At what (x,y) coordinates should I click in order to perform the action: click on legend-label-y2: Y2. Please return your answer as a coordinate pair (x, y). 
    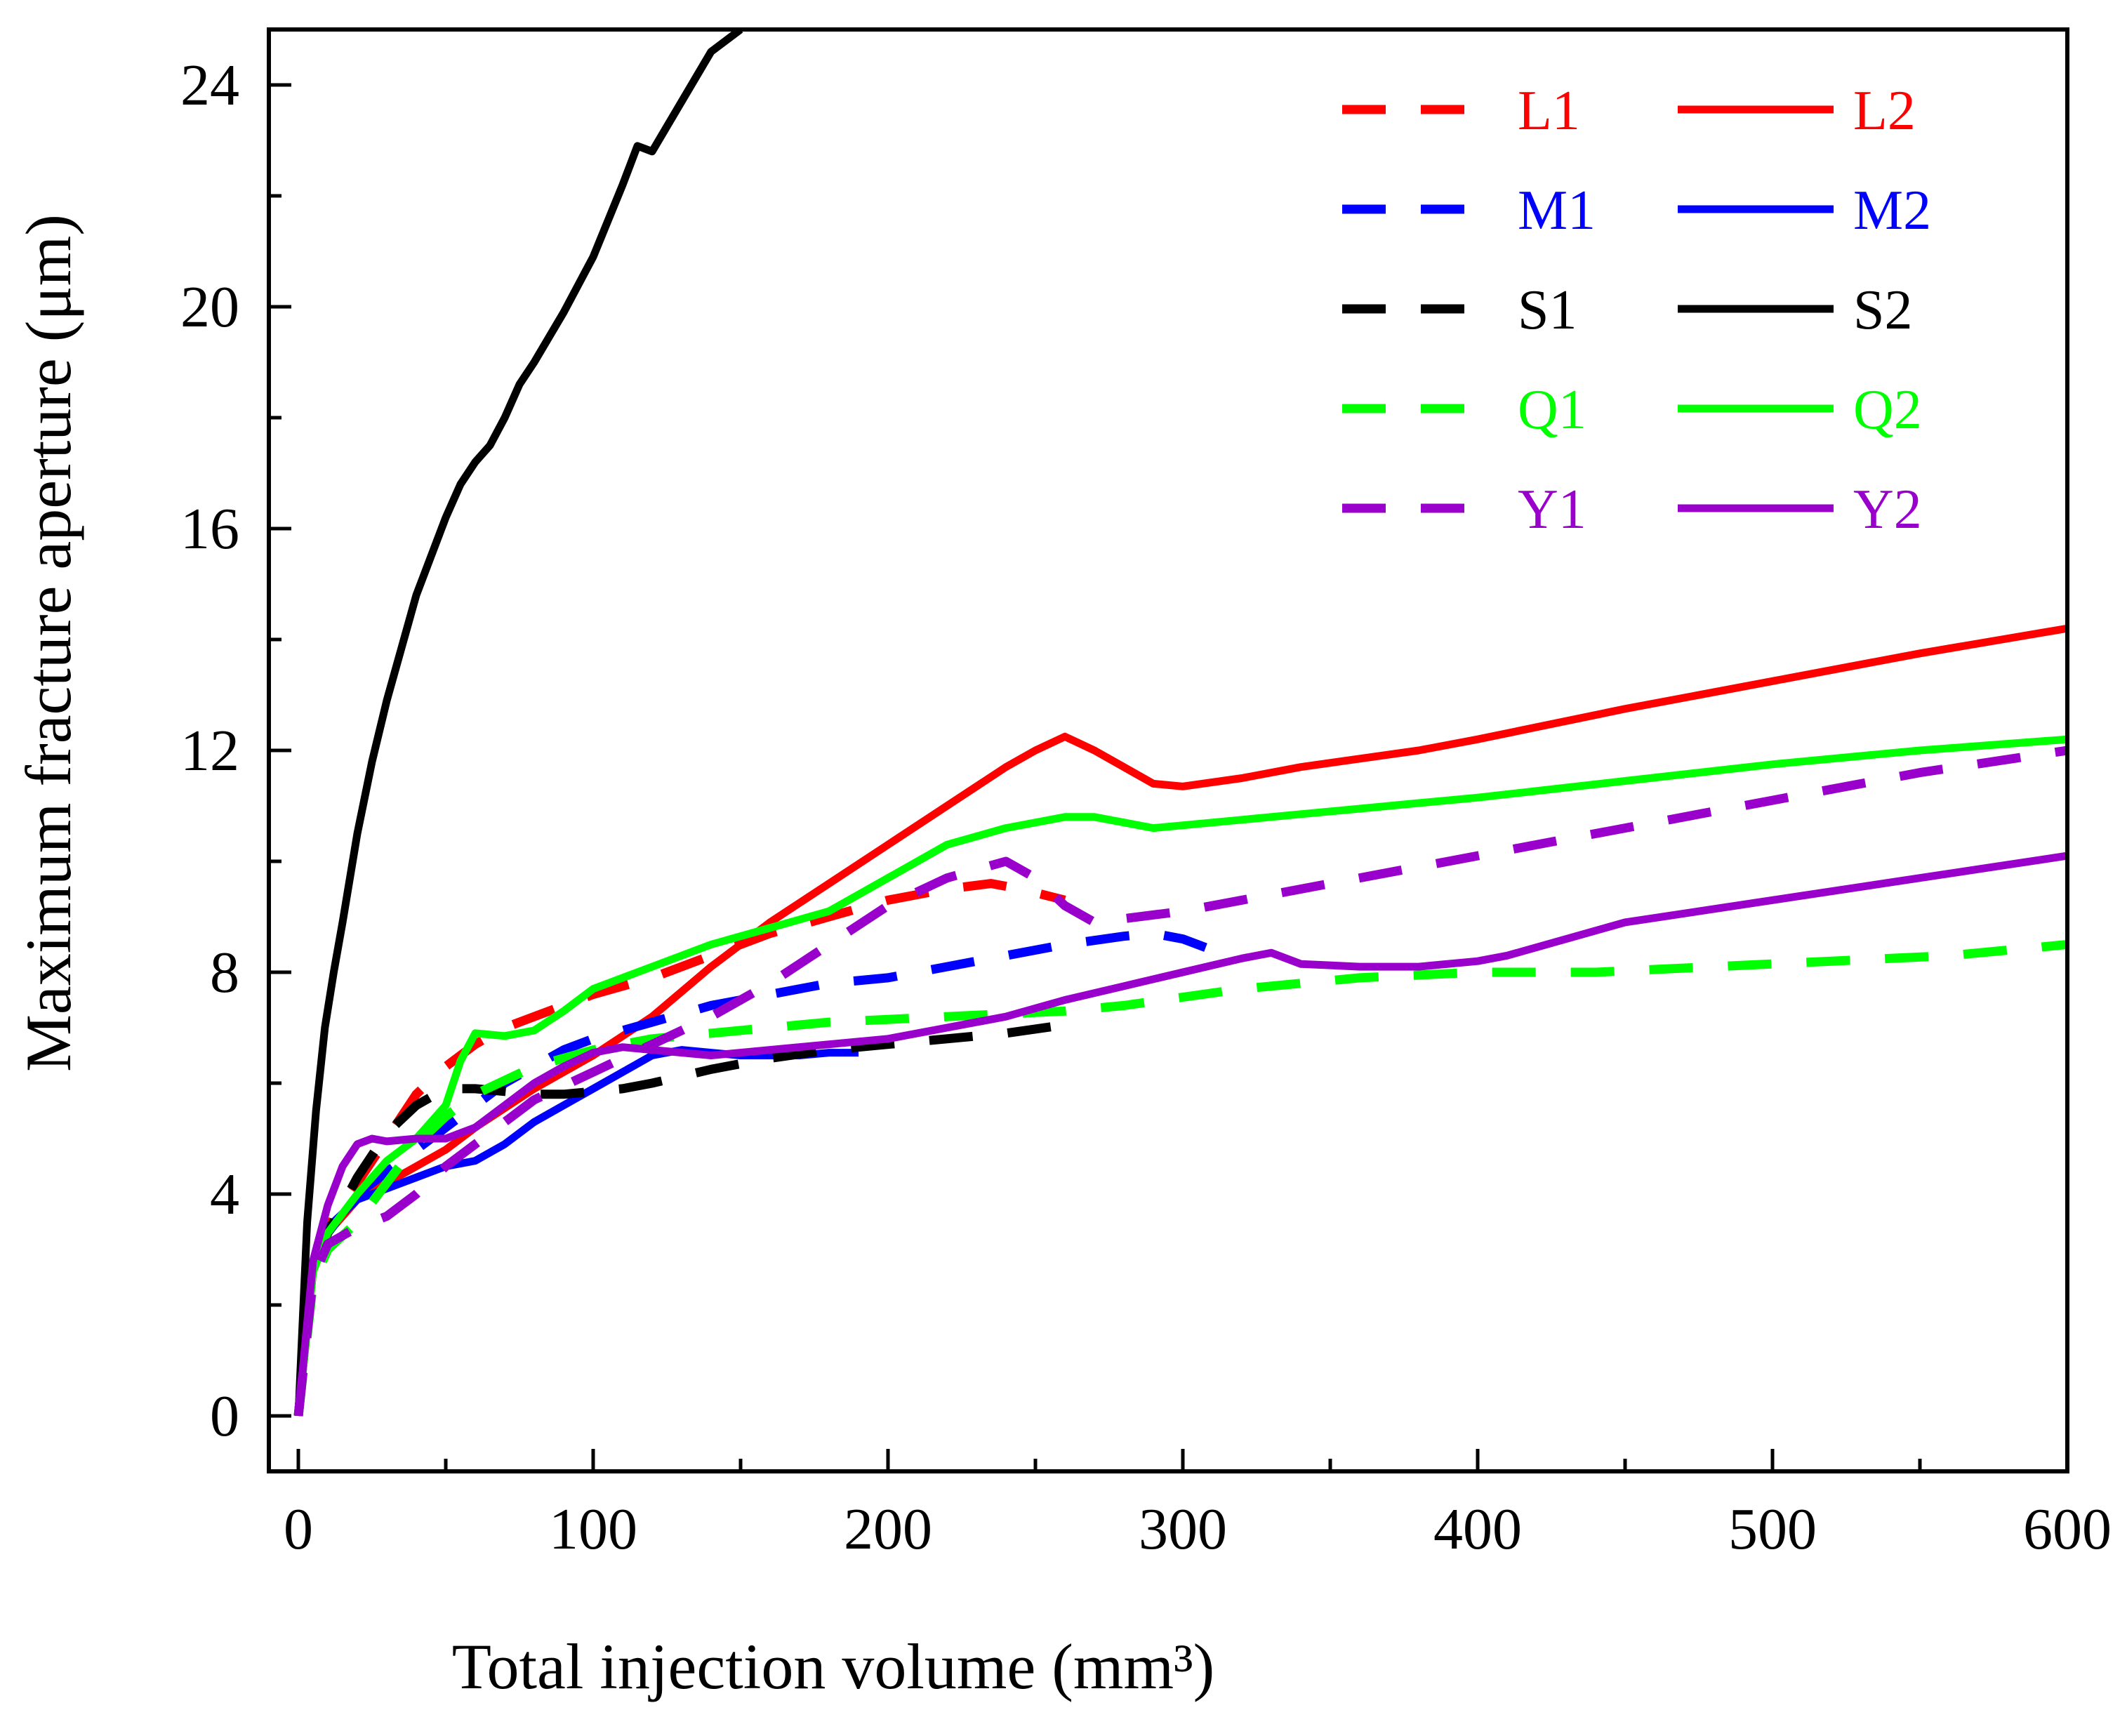
    Looking at the image, I should click on (1887, 510).